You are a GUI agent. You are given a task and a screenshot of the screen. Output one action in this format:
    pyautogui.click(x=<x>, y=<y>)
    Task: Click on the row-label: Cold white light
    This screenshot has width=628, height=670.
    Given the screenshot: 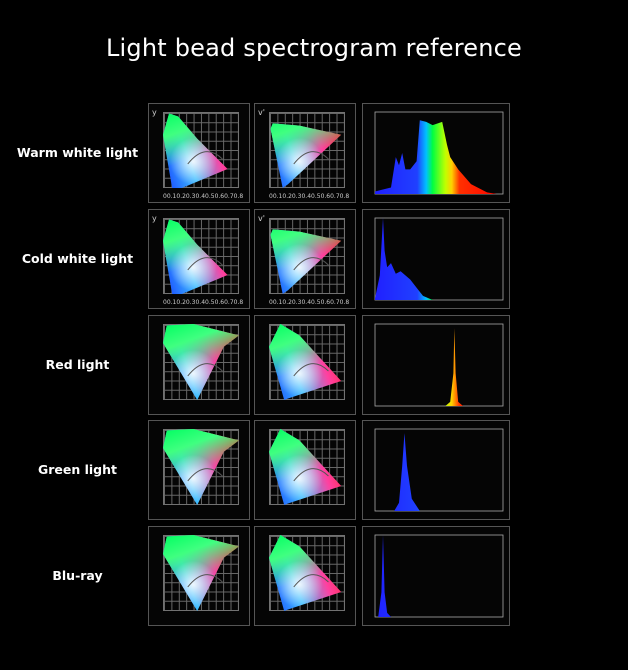 What is the action you would take?
    pyautogui.click(x=77, y=258)
    